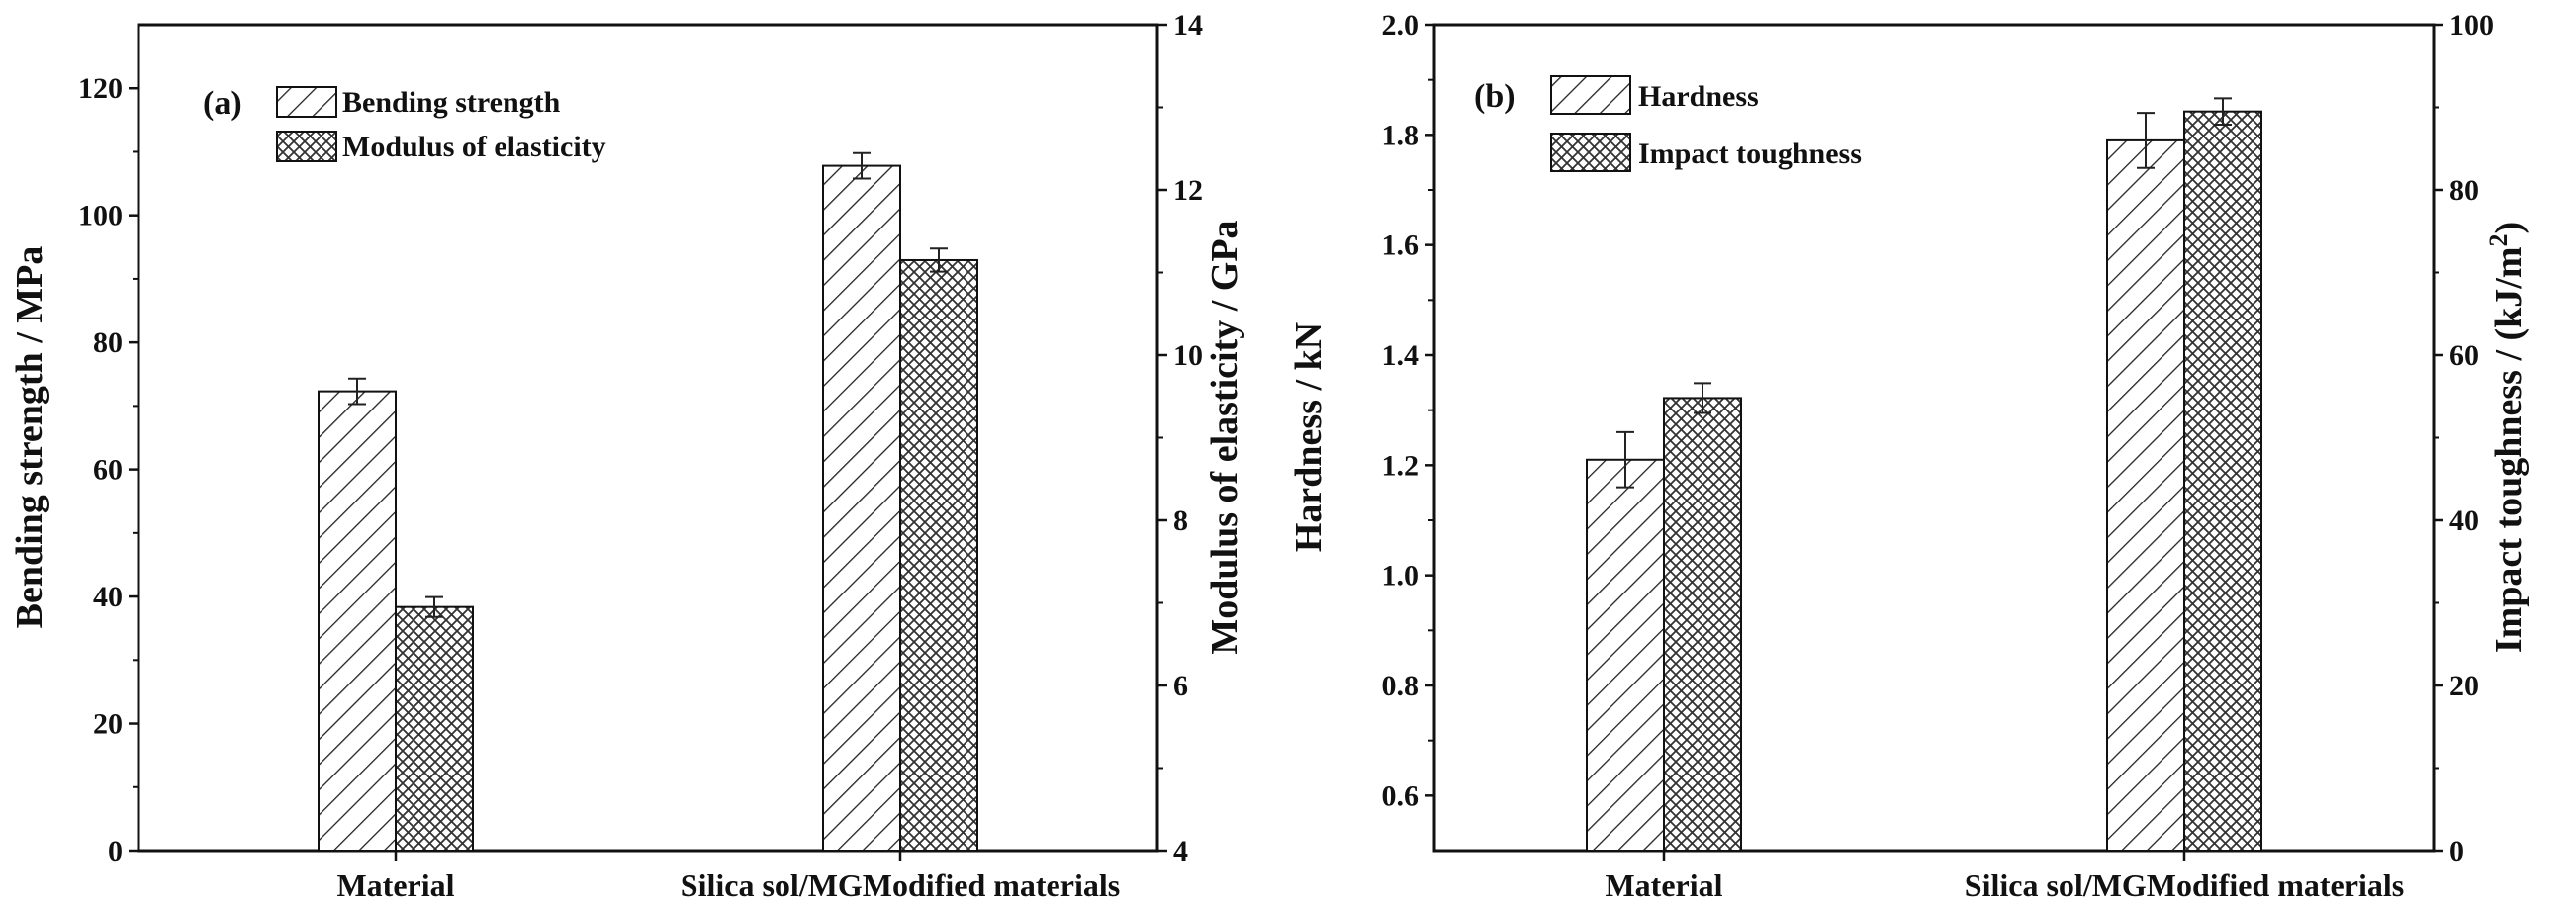 This screenshot has width=2576, height=912. Describe the element at coordinates (222, 104) in the screenshot. I see `chart-a-panel-label: (a)` at that location.